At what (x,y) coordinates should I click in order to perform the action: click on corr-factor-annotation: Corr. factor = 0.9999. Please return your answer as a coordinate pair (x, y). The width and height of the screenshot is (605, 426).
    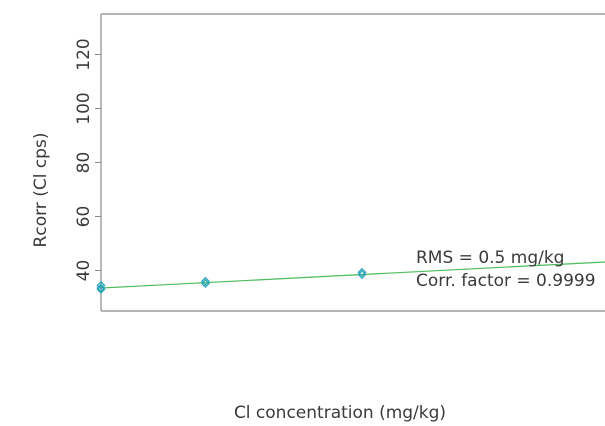
    Looking at the image, I should click on (506, 281).